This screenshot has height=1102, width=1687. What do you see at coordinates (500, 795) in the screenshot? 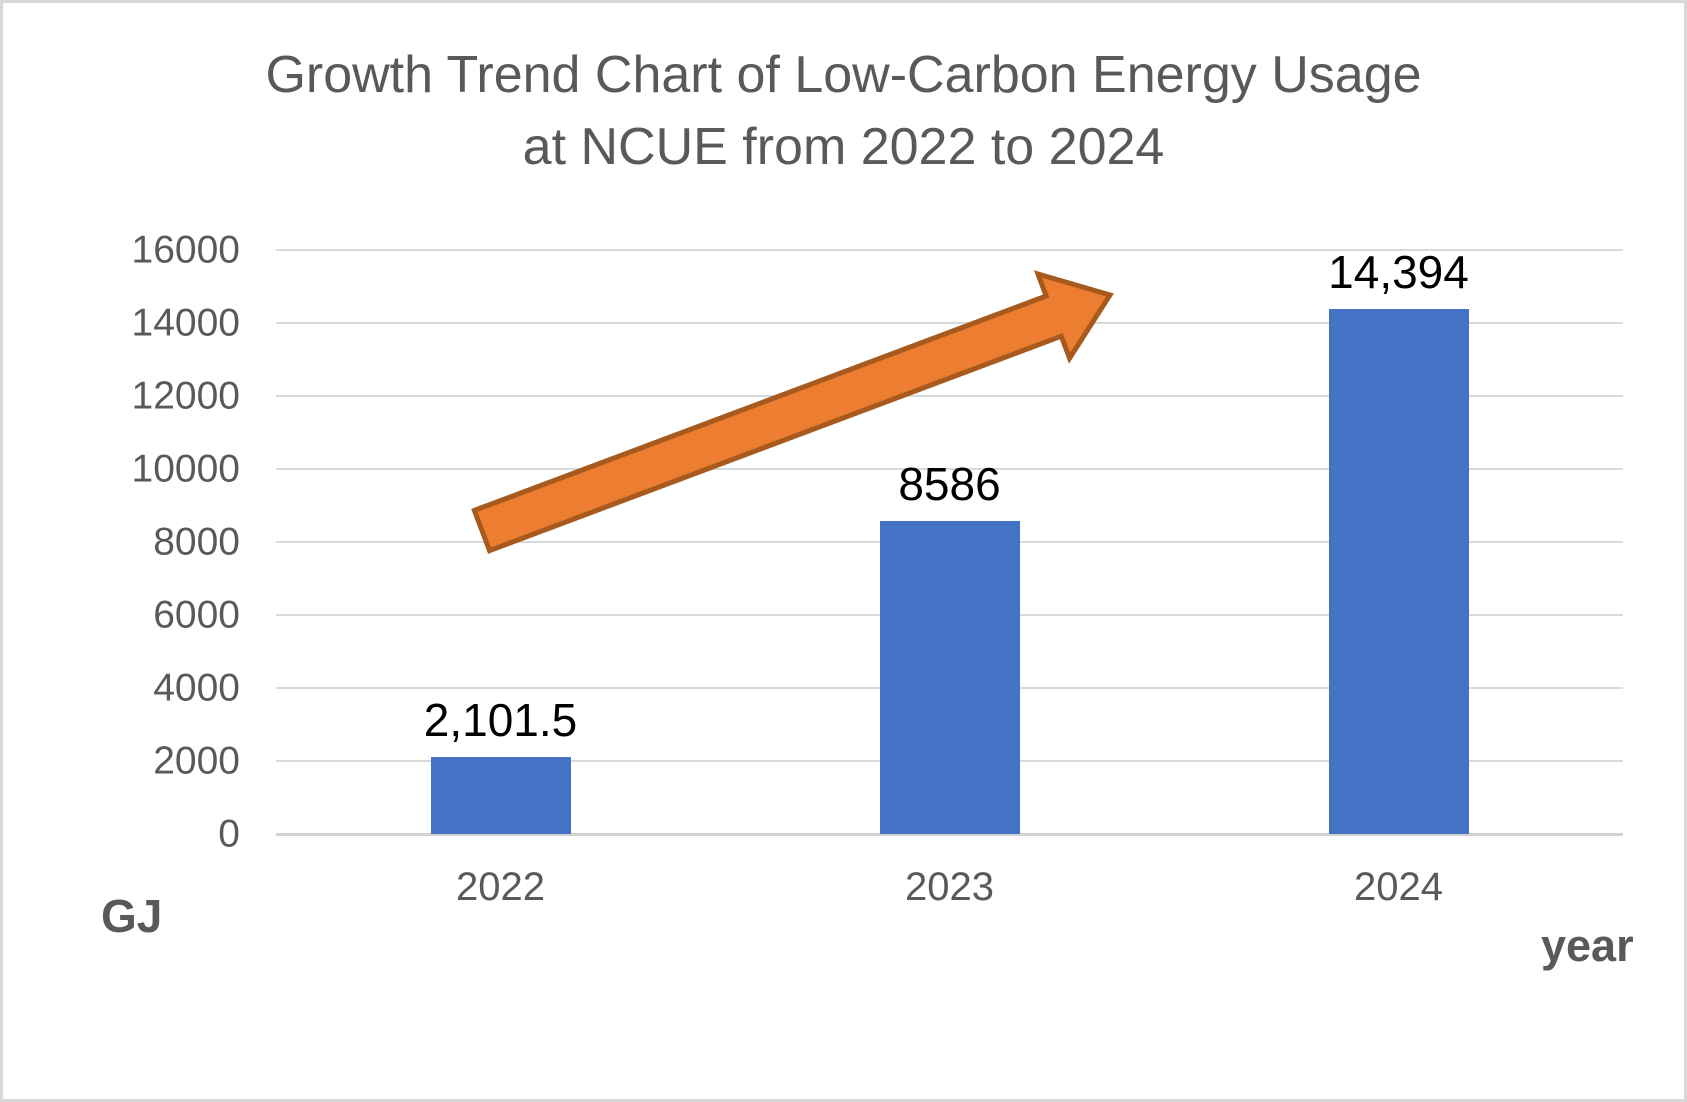
I see `bar-2022` at bounding box center [500, 795].